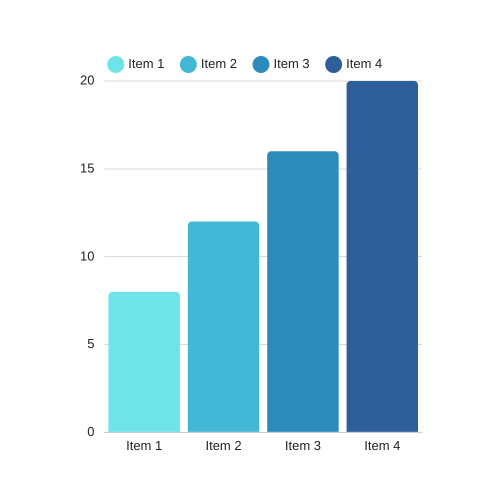 This screenshot has width=500, height=500. Describe the element at coordinates (90, 344) in the screenshot. I see `y-tick-label: 5` at that location.